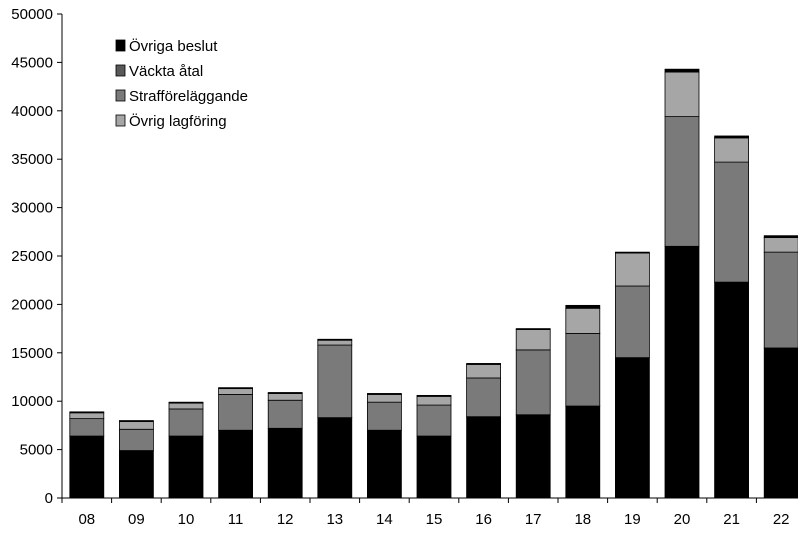  Describe the element at coordinates (632, 519) in the screenshot. I see `x-tick-label: 19` at that location.